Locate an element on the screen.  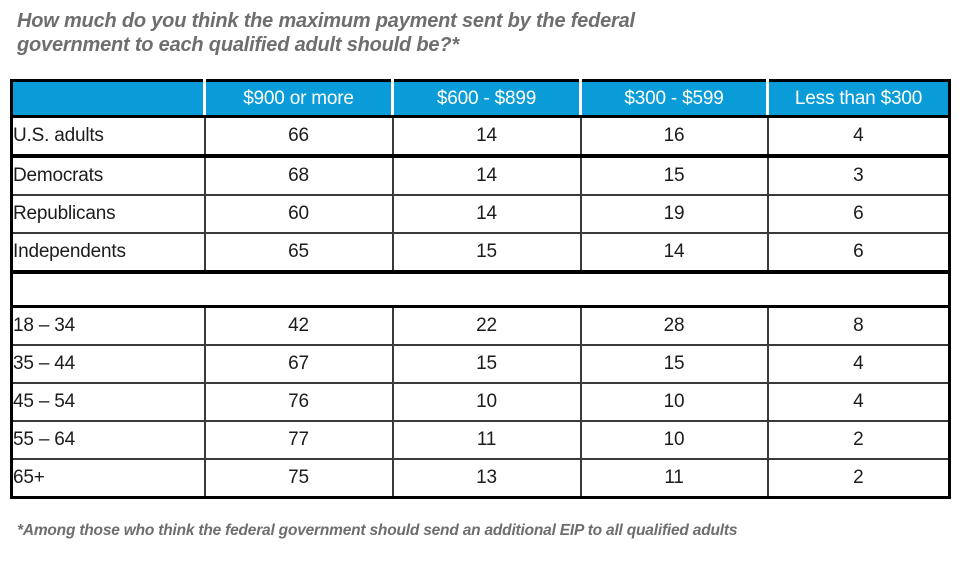
value-cell: 28 is located at coordinates (674, 325).